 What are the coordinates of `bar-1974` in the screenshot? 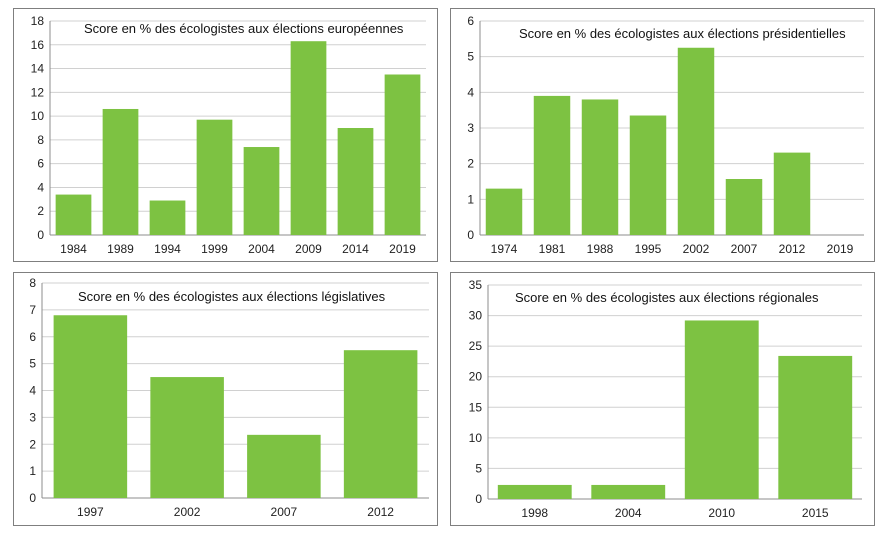 It's located at (504, 211).